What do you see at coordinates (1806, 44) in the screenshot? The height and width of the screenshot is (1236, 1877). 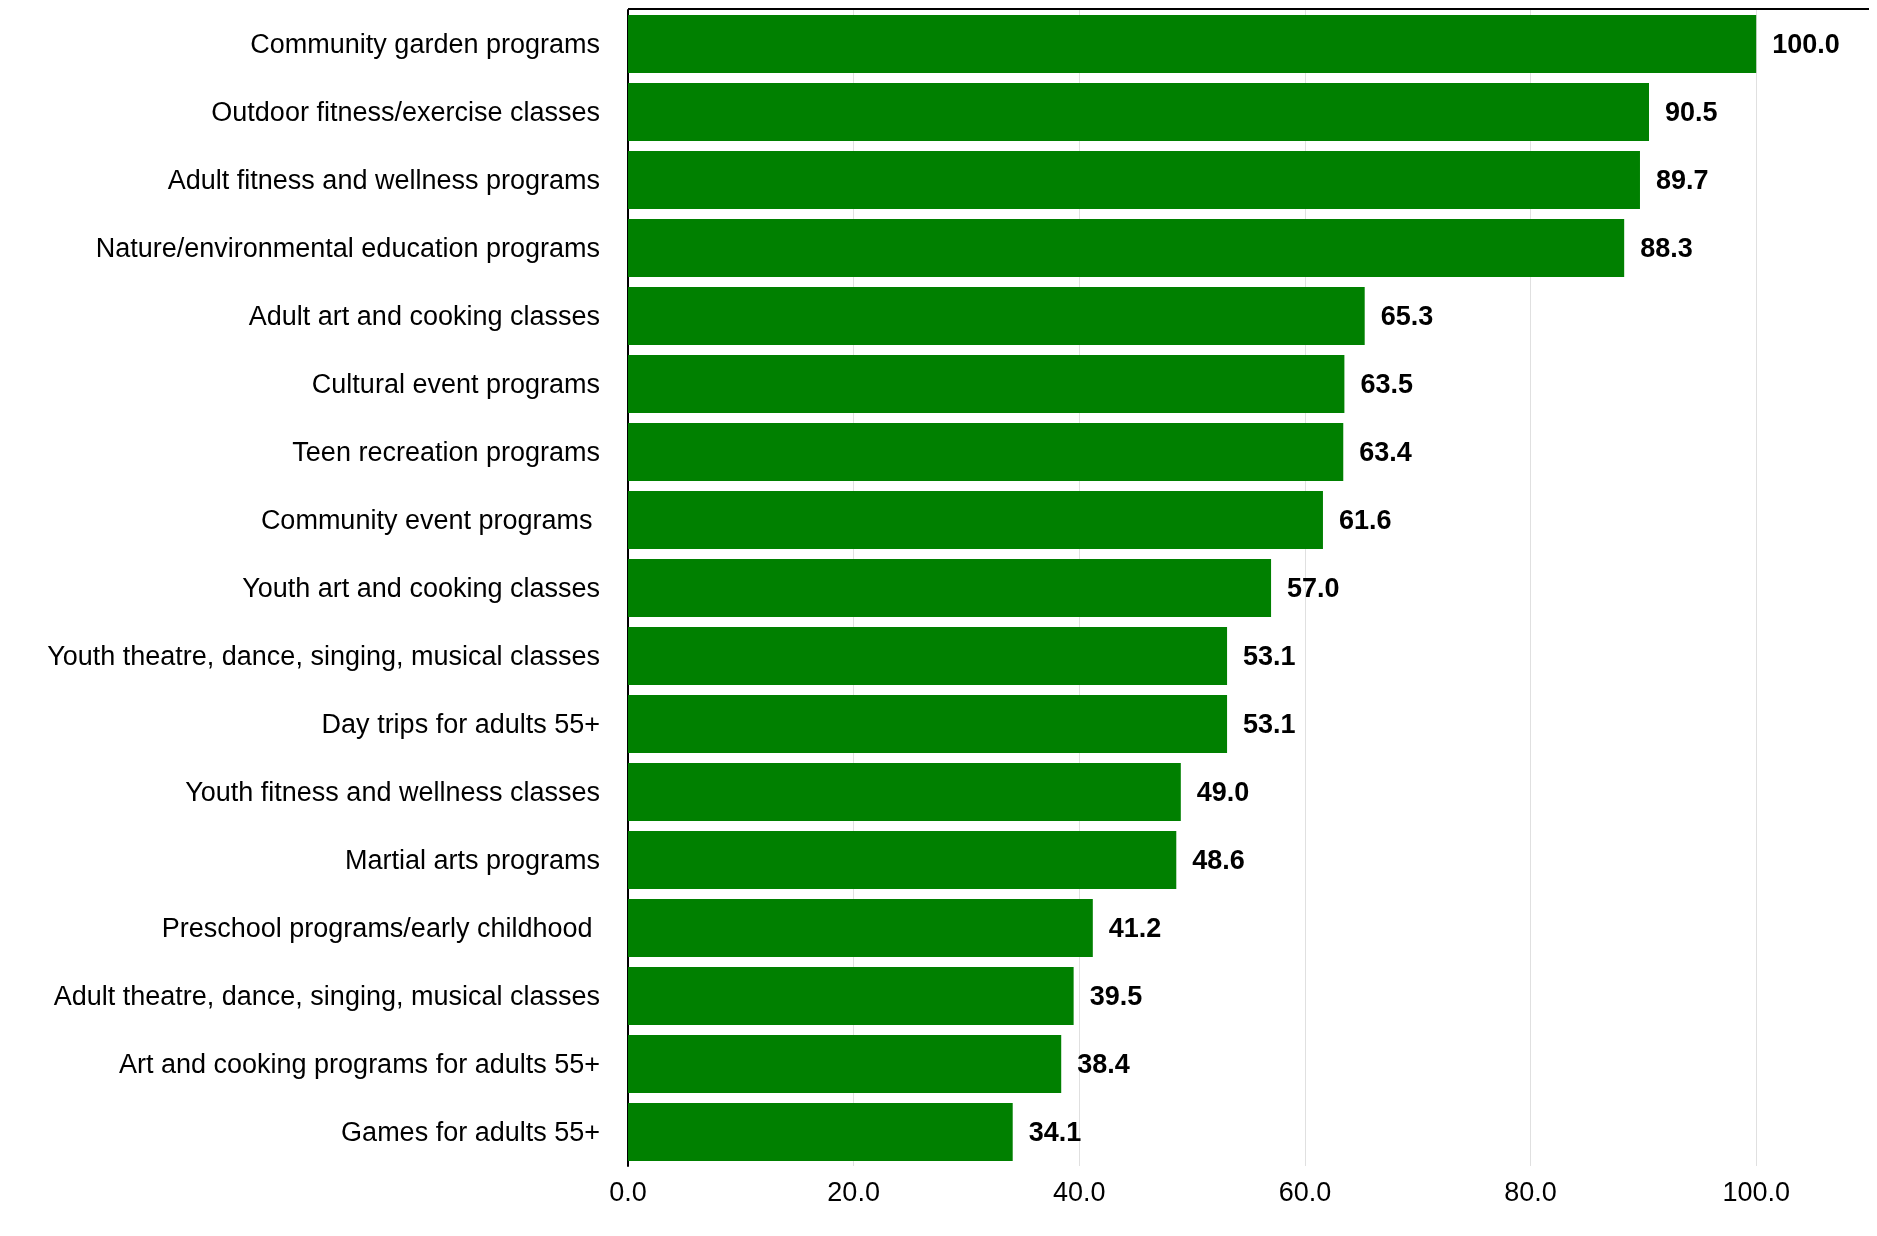 I see `data-label: 100.0` at bounding box center [1806, 44].